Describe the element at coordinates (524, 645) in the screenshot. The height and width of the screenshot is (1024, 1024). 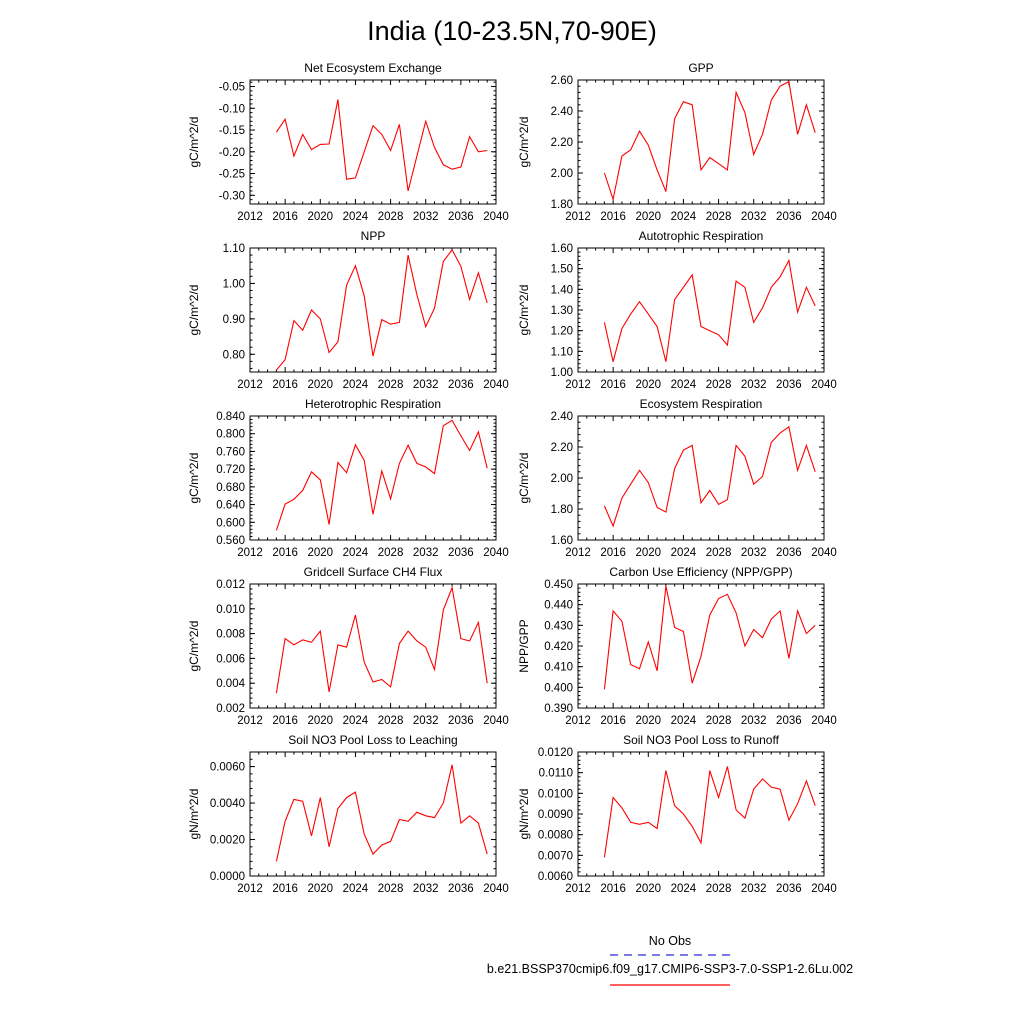
I see `y-axis-label: NPP/GPP` at that location.